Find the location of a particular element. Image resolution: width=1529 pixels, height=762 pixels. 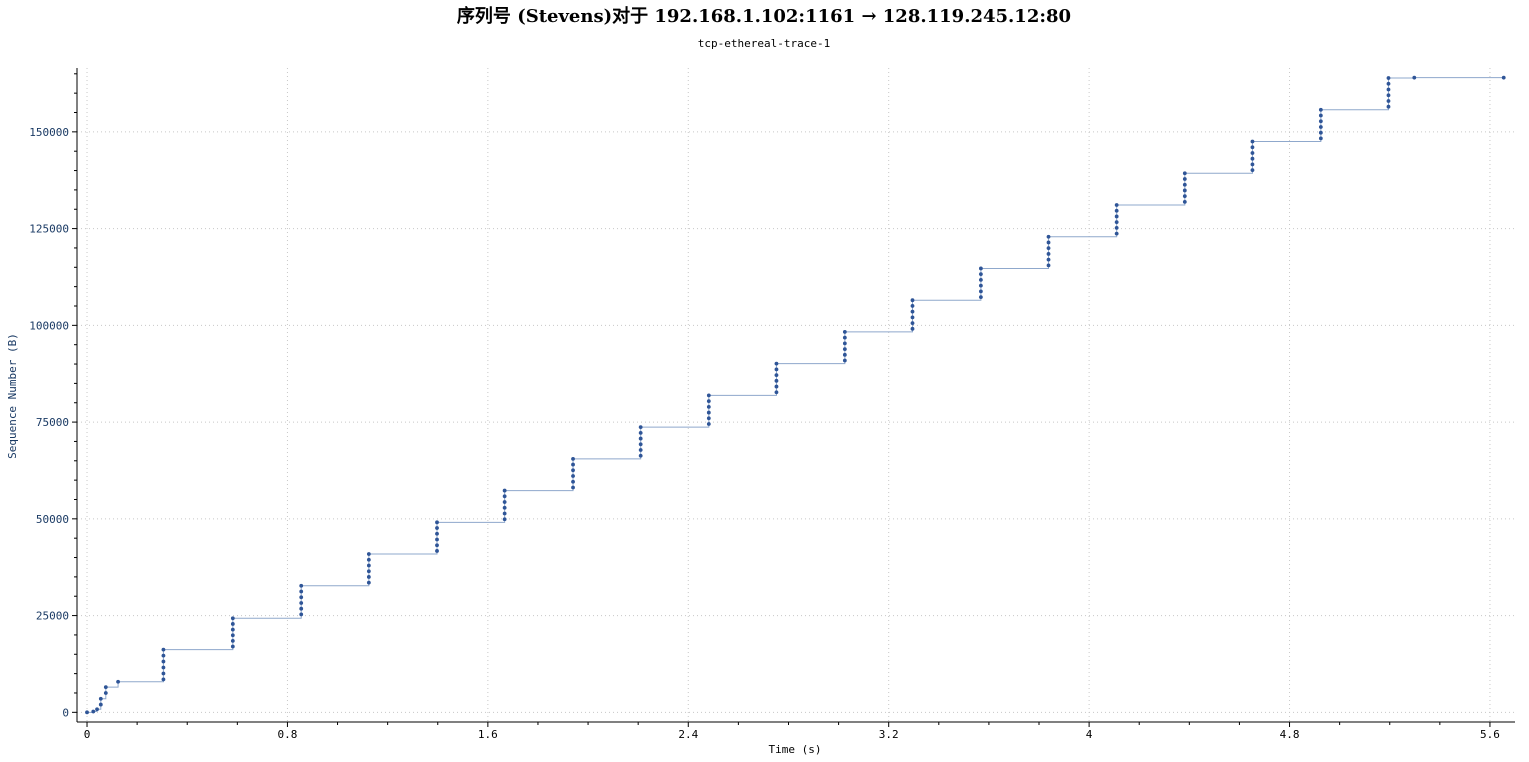

y-tick-label: 0 is located at coordinates (65, 712).